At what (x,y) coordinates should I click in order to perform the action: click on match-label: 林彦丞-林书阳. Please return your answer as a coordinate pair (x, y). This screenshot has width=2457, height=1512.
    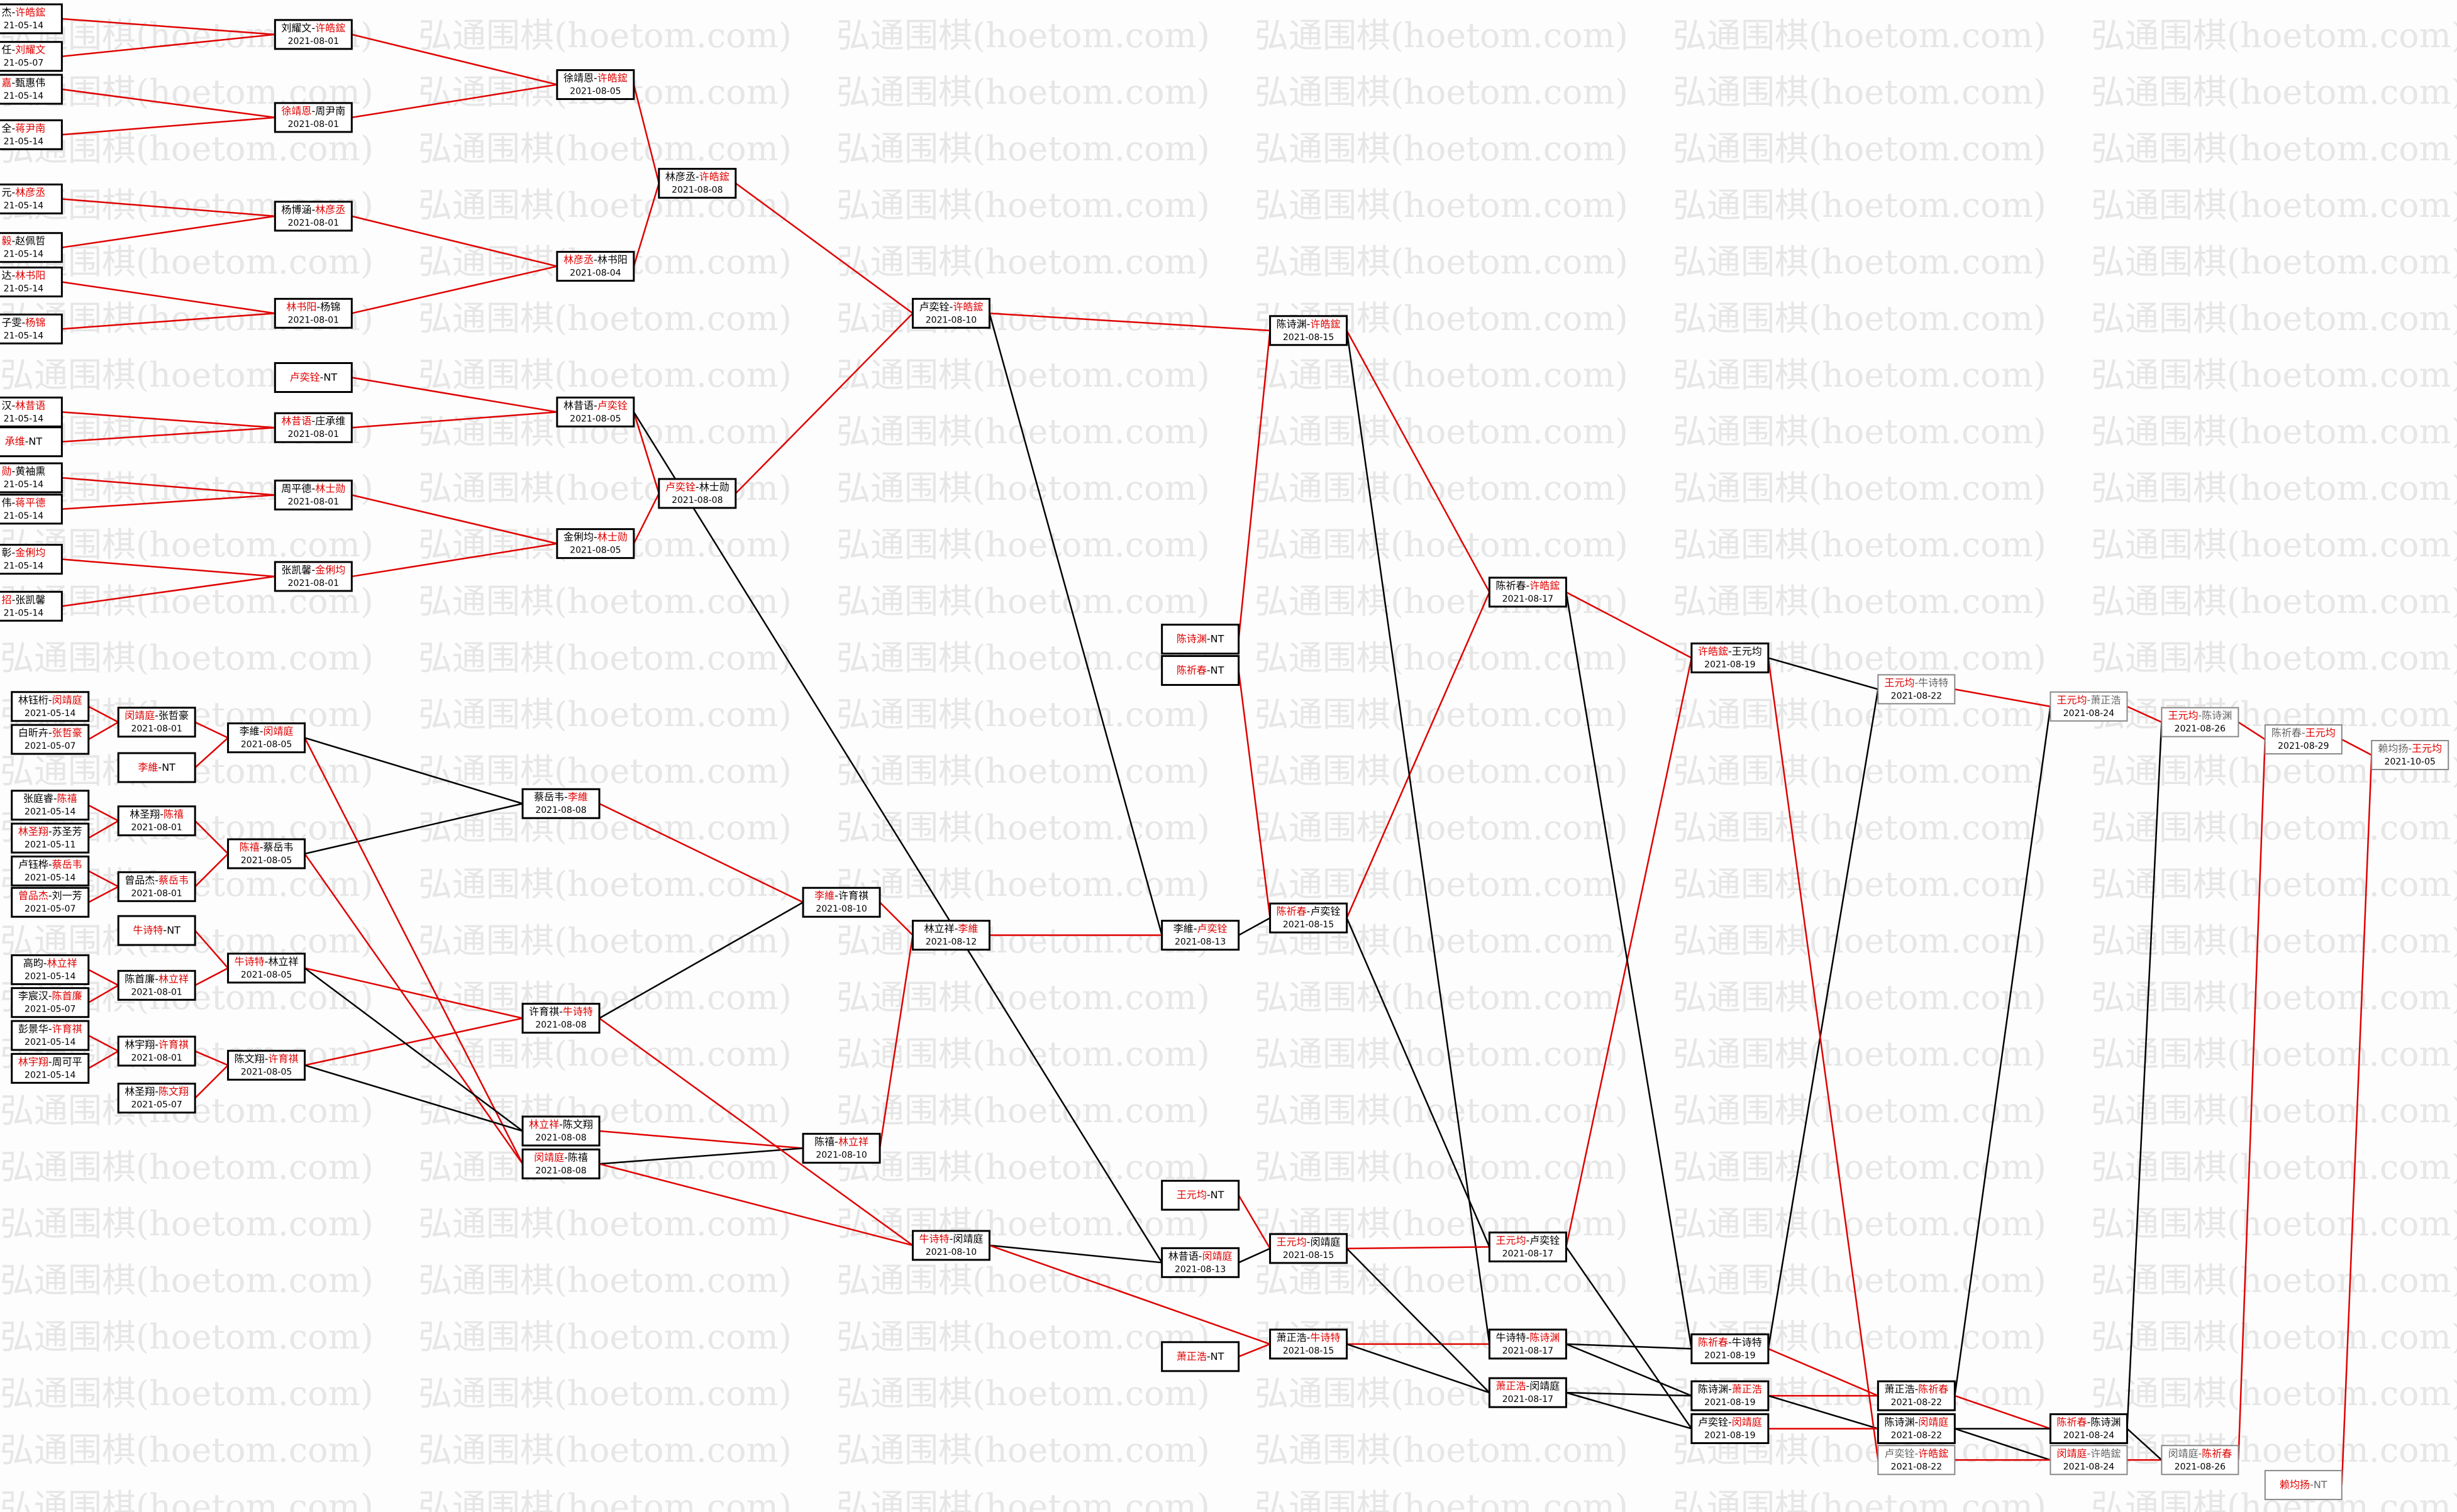
    Looking at the image, I should click on (595, 259).